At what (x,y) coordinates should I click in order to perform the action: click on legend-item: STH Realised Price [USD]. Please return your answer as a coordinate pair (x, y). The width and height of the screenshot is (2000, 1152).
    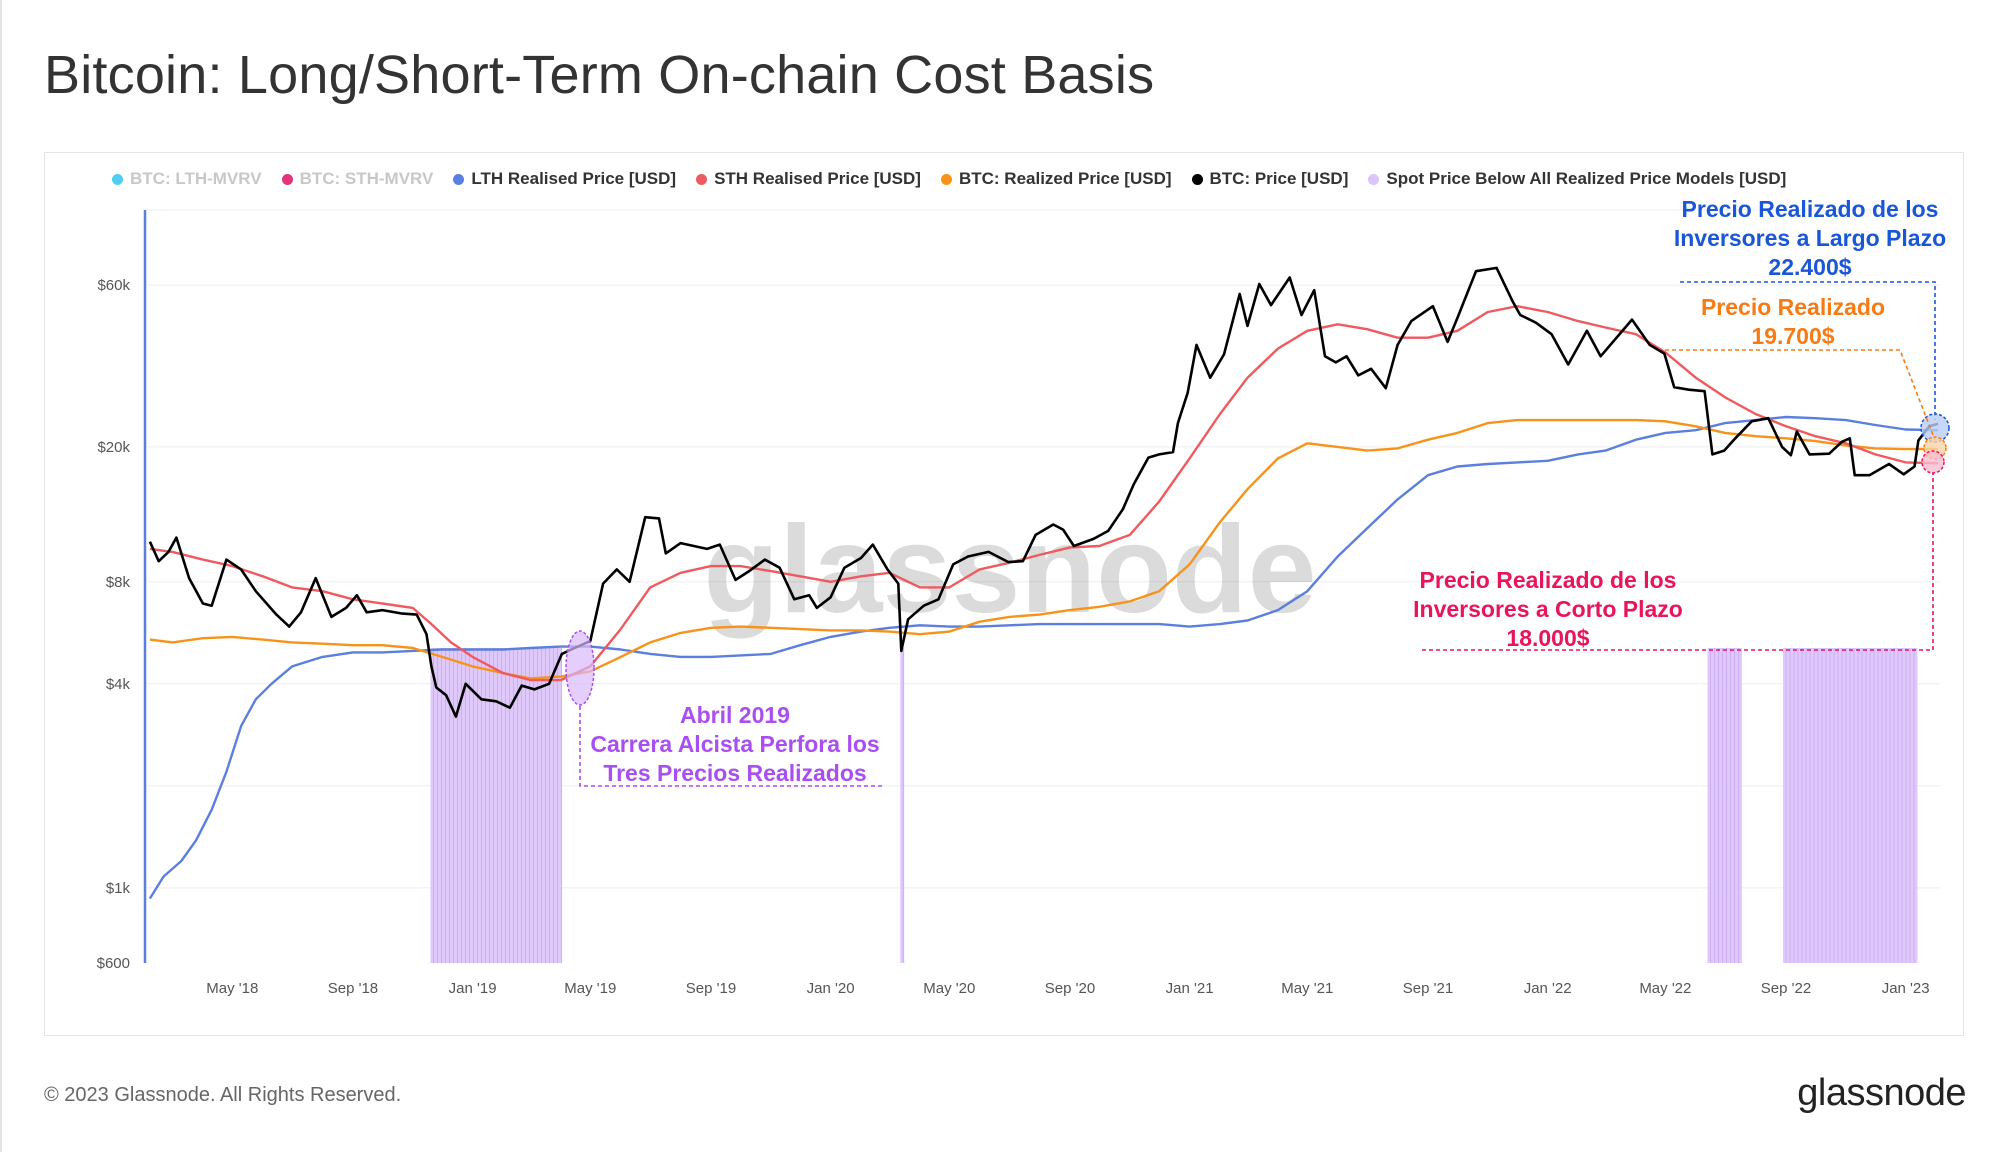
    Looking at the image, I should click on (808, 179).